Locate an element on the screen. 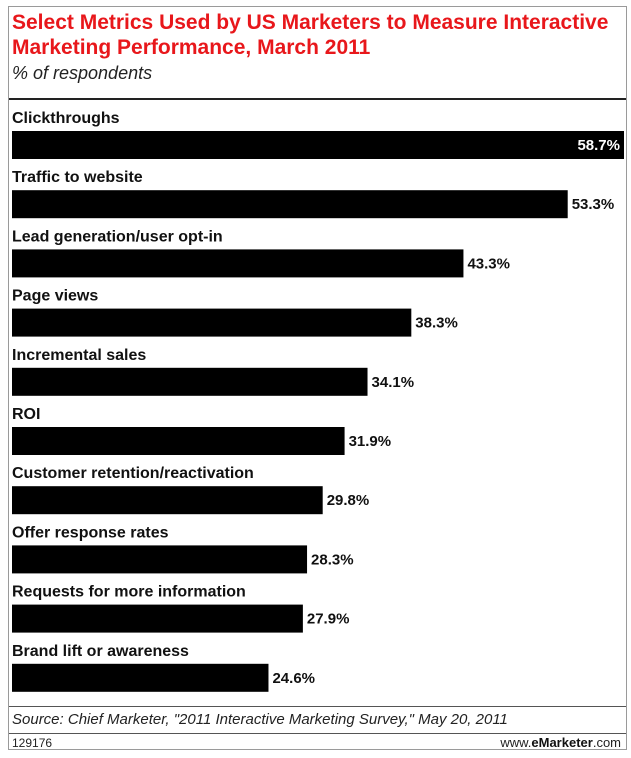  value-label: 29.8% is located at coordinates (348, 500).